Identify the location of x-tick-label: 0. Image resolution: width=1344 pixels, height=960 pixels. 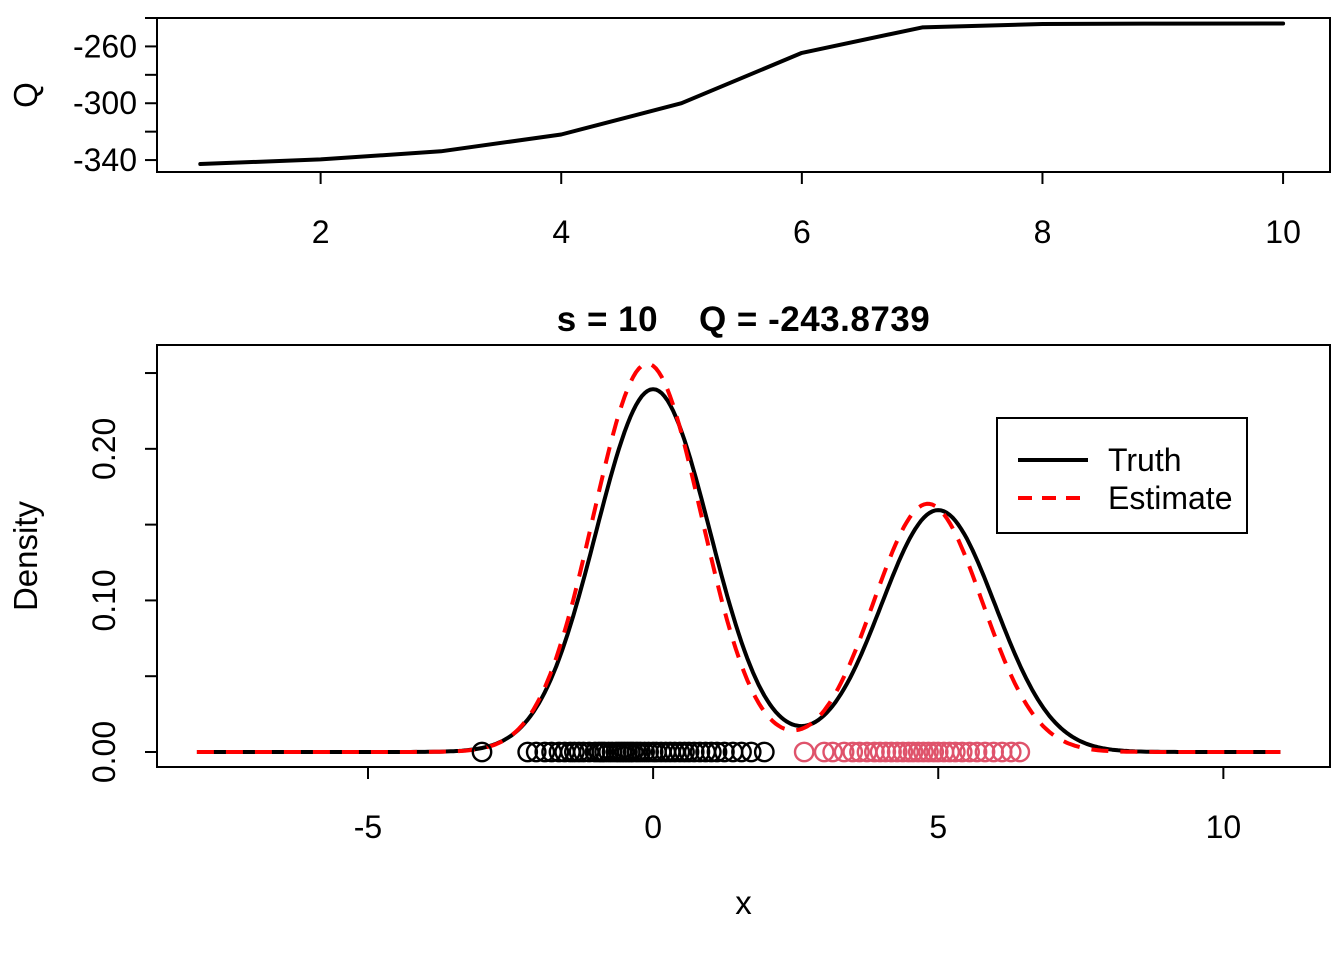
(653, 827).